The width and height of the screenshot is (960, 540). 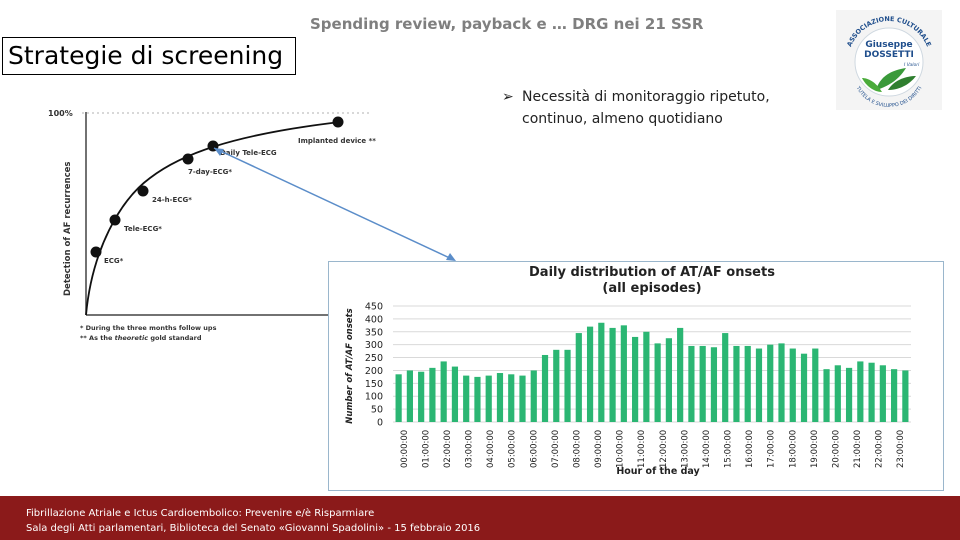 What do you see at coordinates (652, 272) in the screenshot?
I see `chart-title-line-1: Daily distribution of AT/AF onsets` at bounding box center [652, 272].